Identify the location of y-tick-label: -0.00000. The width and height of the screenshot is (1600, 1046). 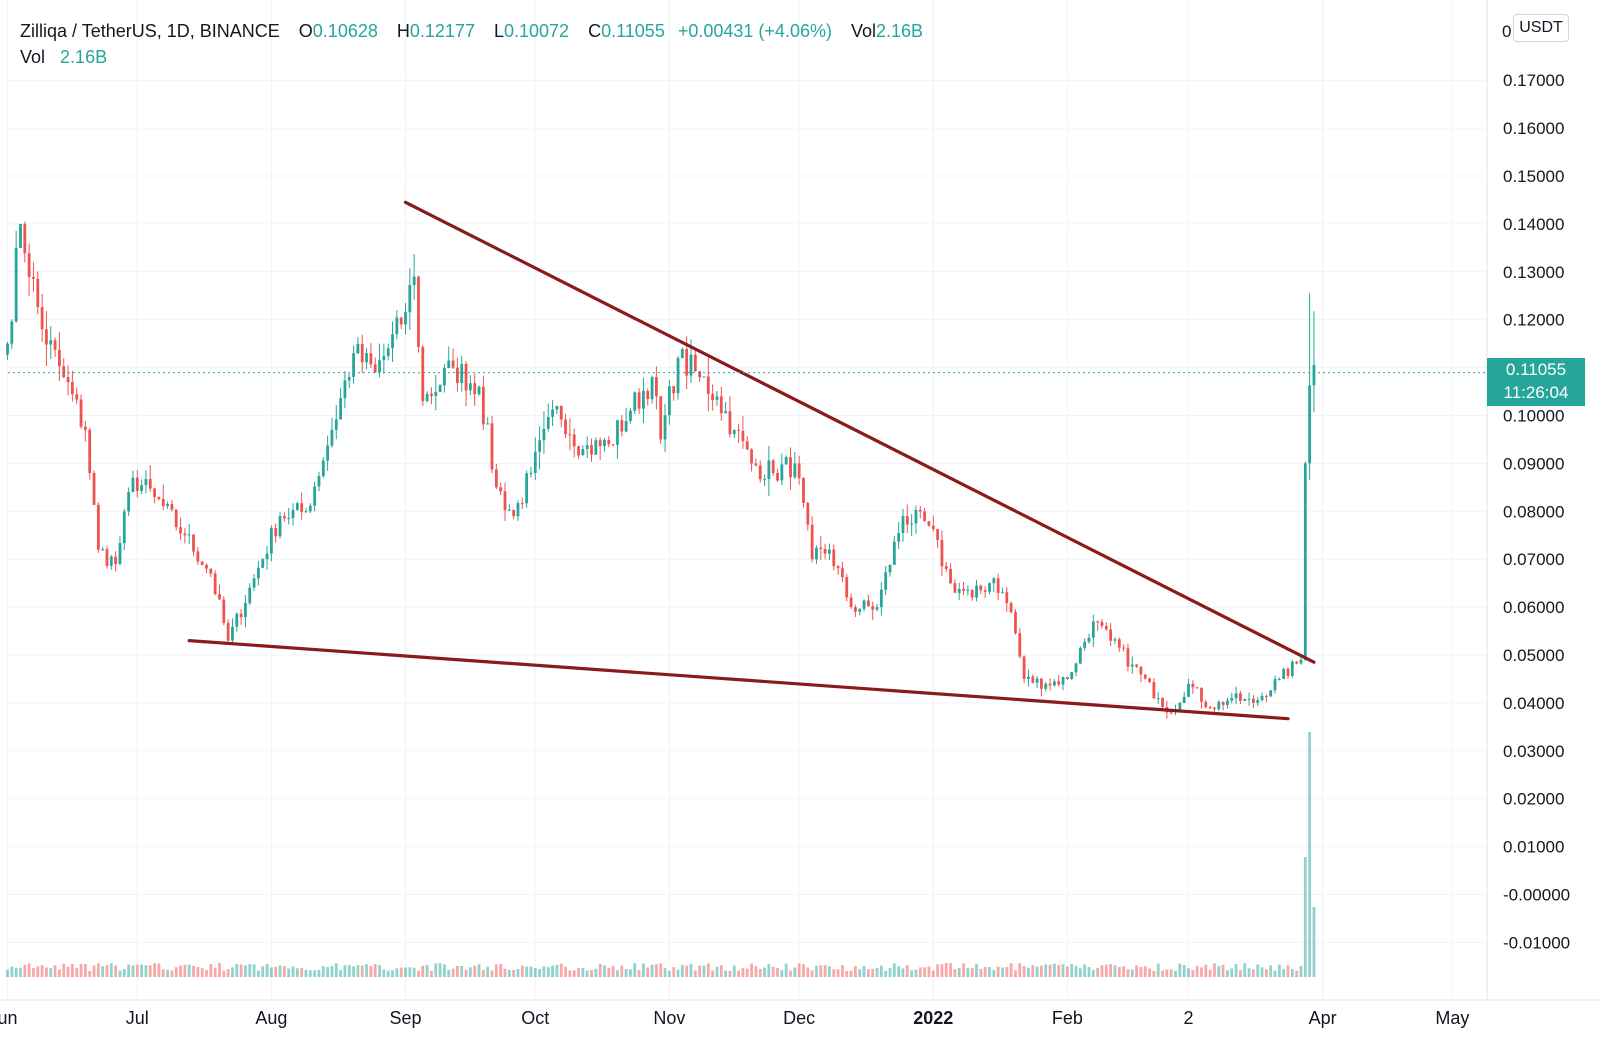
(1536, 895).